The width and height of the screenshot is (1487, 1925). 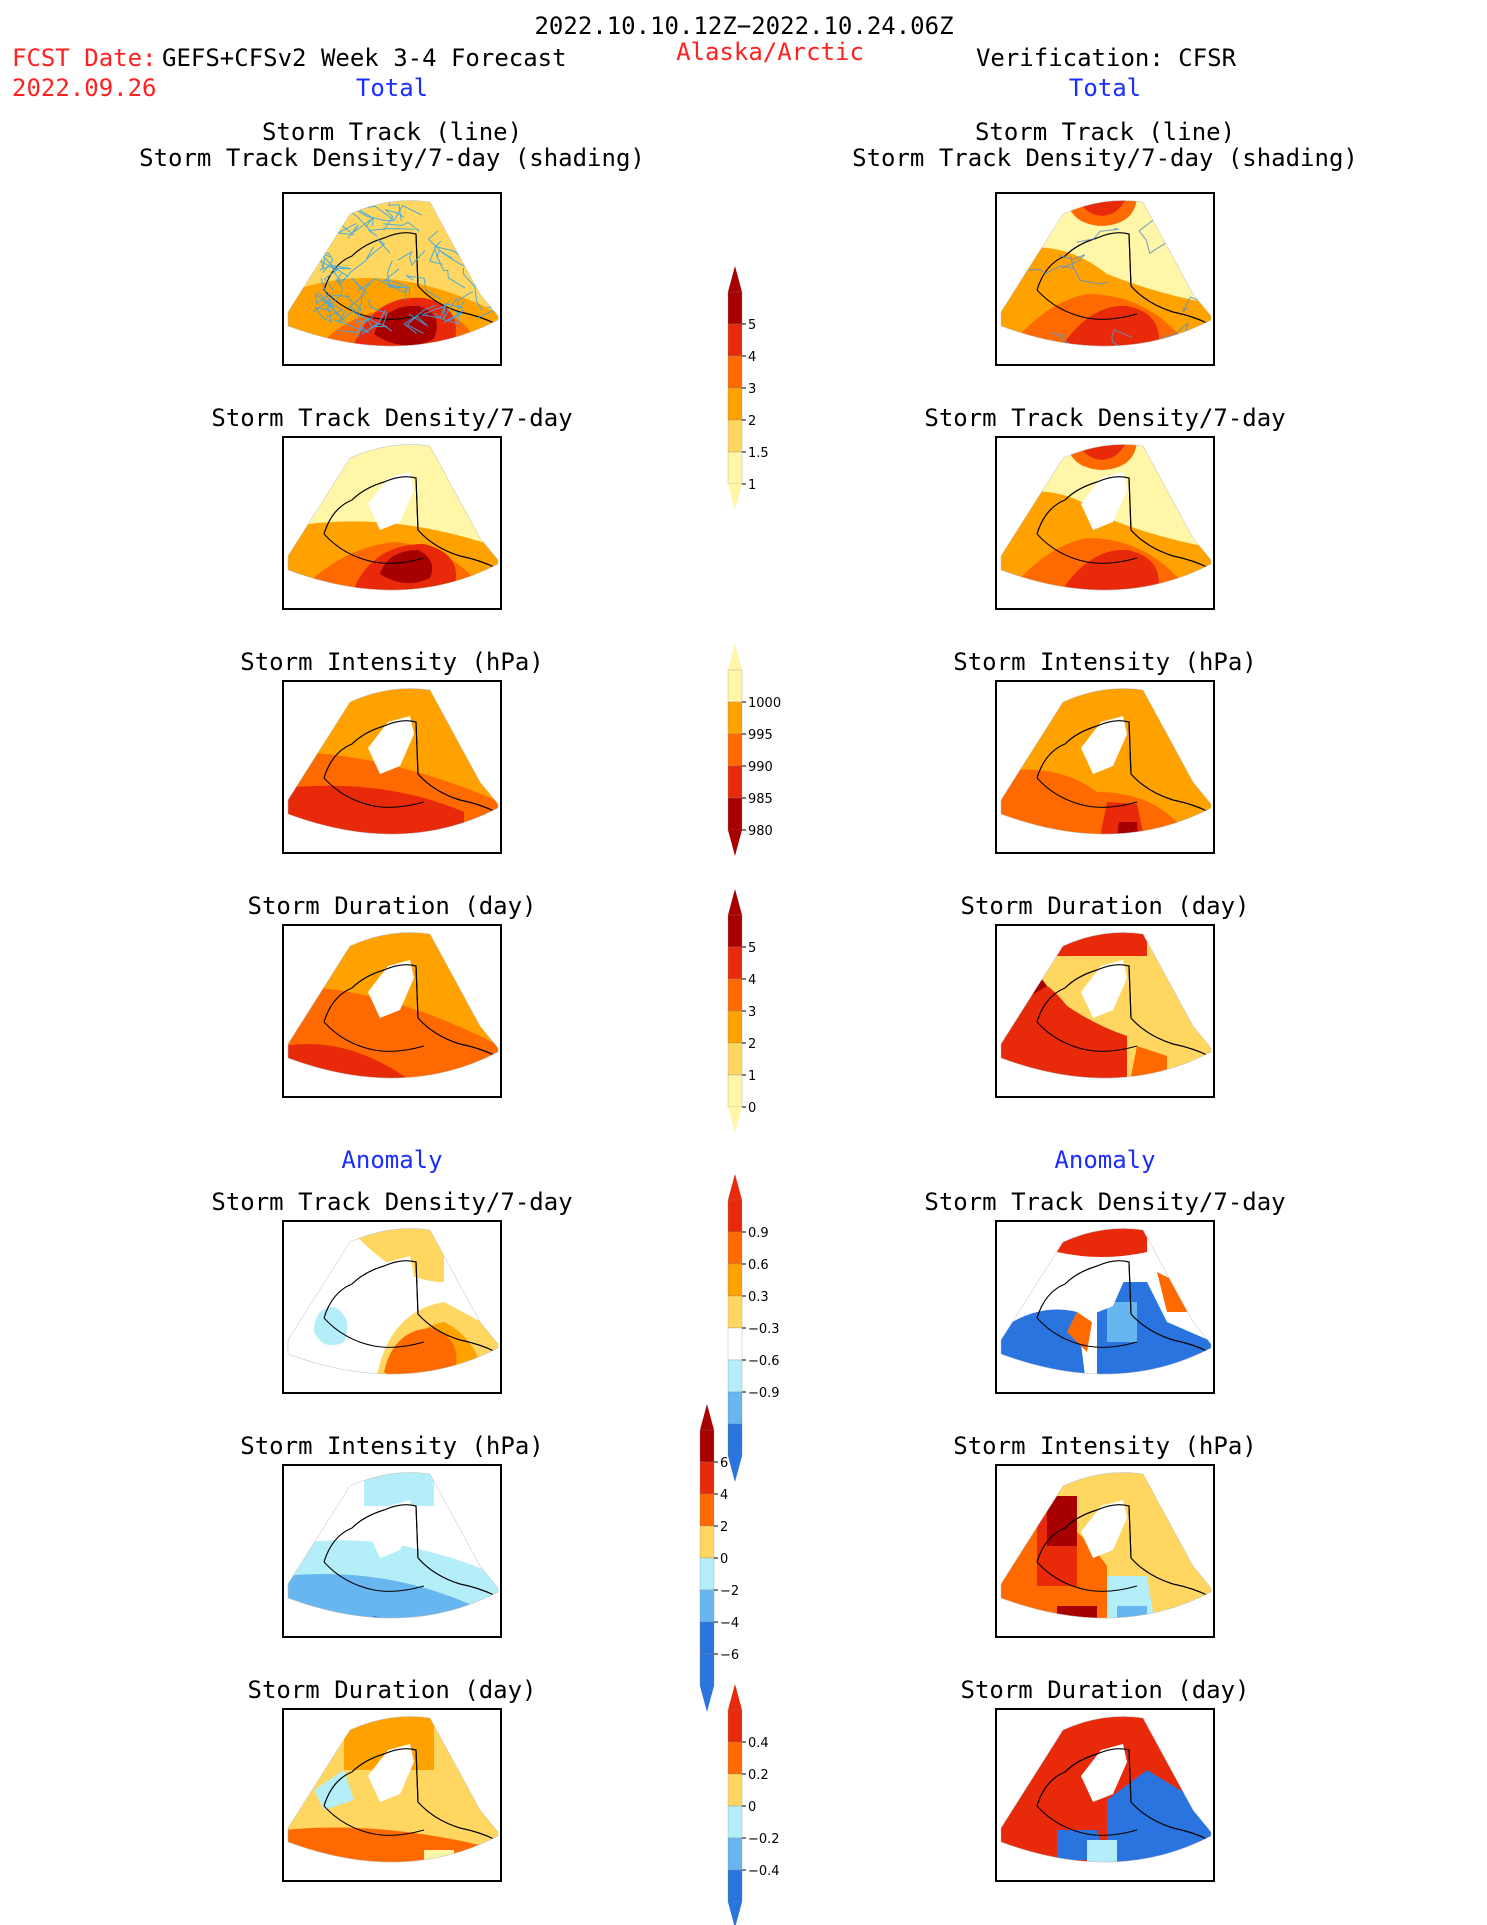 I want to click on map-left-duration-anom, so click(x=392, y=1795).